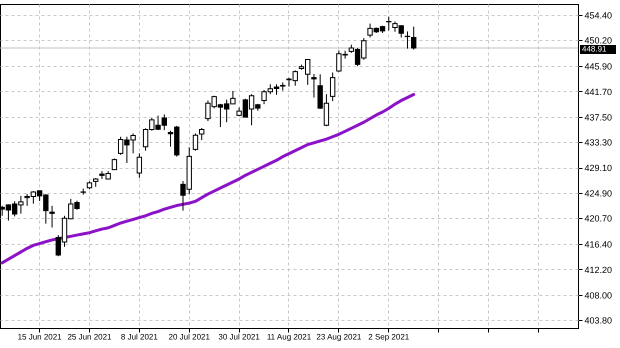 This screenshot has width=620, height=348. Describe the element at coordinates (289, 337) in the screenshot. I see `x-tick-label: 11 Aug 2021` at that location.